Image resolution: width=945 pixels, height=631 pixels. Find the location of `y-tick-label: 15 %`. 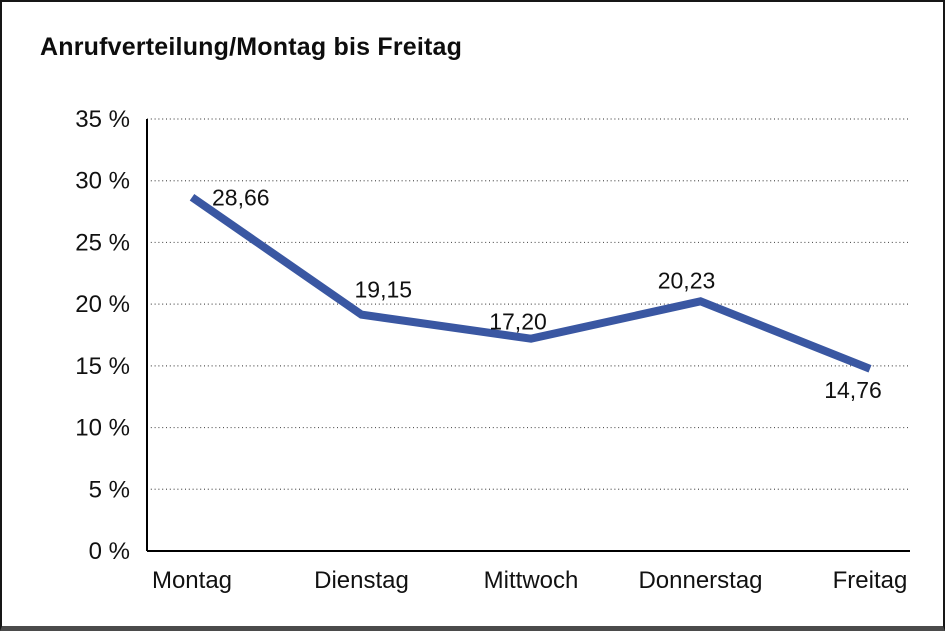

y-tick-label: 15 % is located at coordinates (102, 366).